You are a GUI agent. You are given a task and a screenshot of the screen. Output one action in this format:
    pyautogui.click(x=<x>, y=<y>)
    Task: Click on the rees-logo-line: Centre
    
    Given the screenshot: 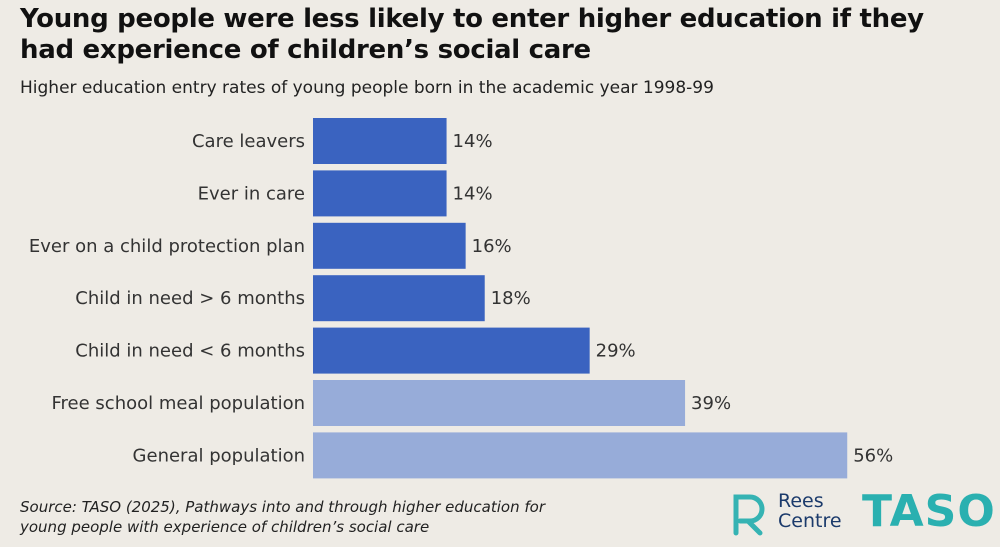 What is the action you would take?
    pyautogui.click(x=810, y=521)
    